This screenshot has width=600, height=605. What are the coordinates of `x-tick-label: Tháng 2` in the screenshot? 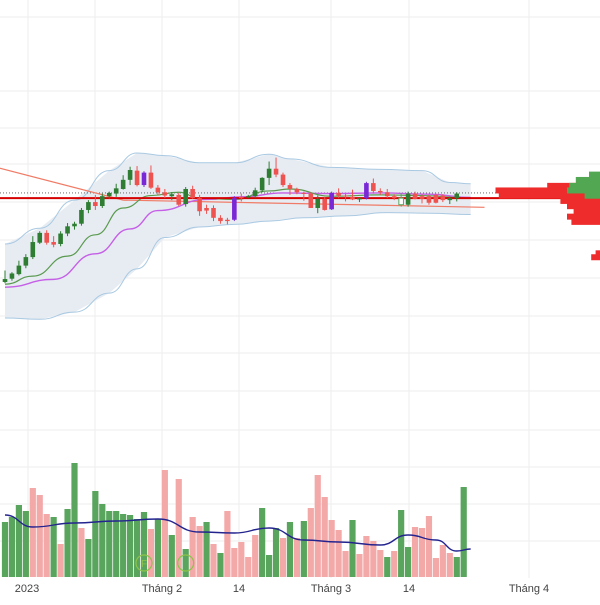 It's located at (162, 589).